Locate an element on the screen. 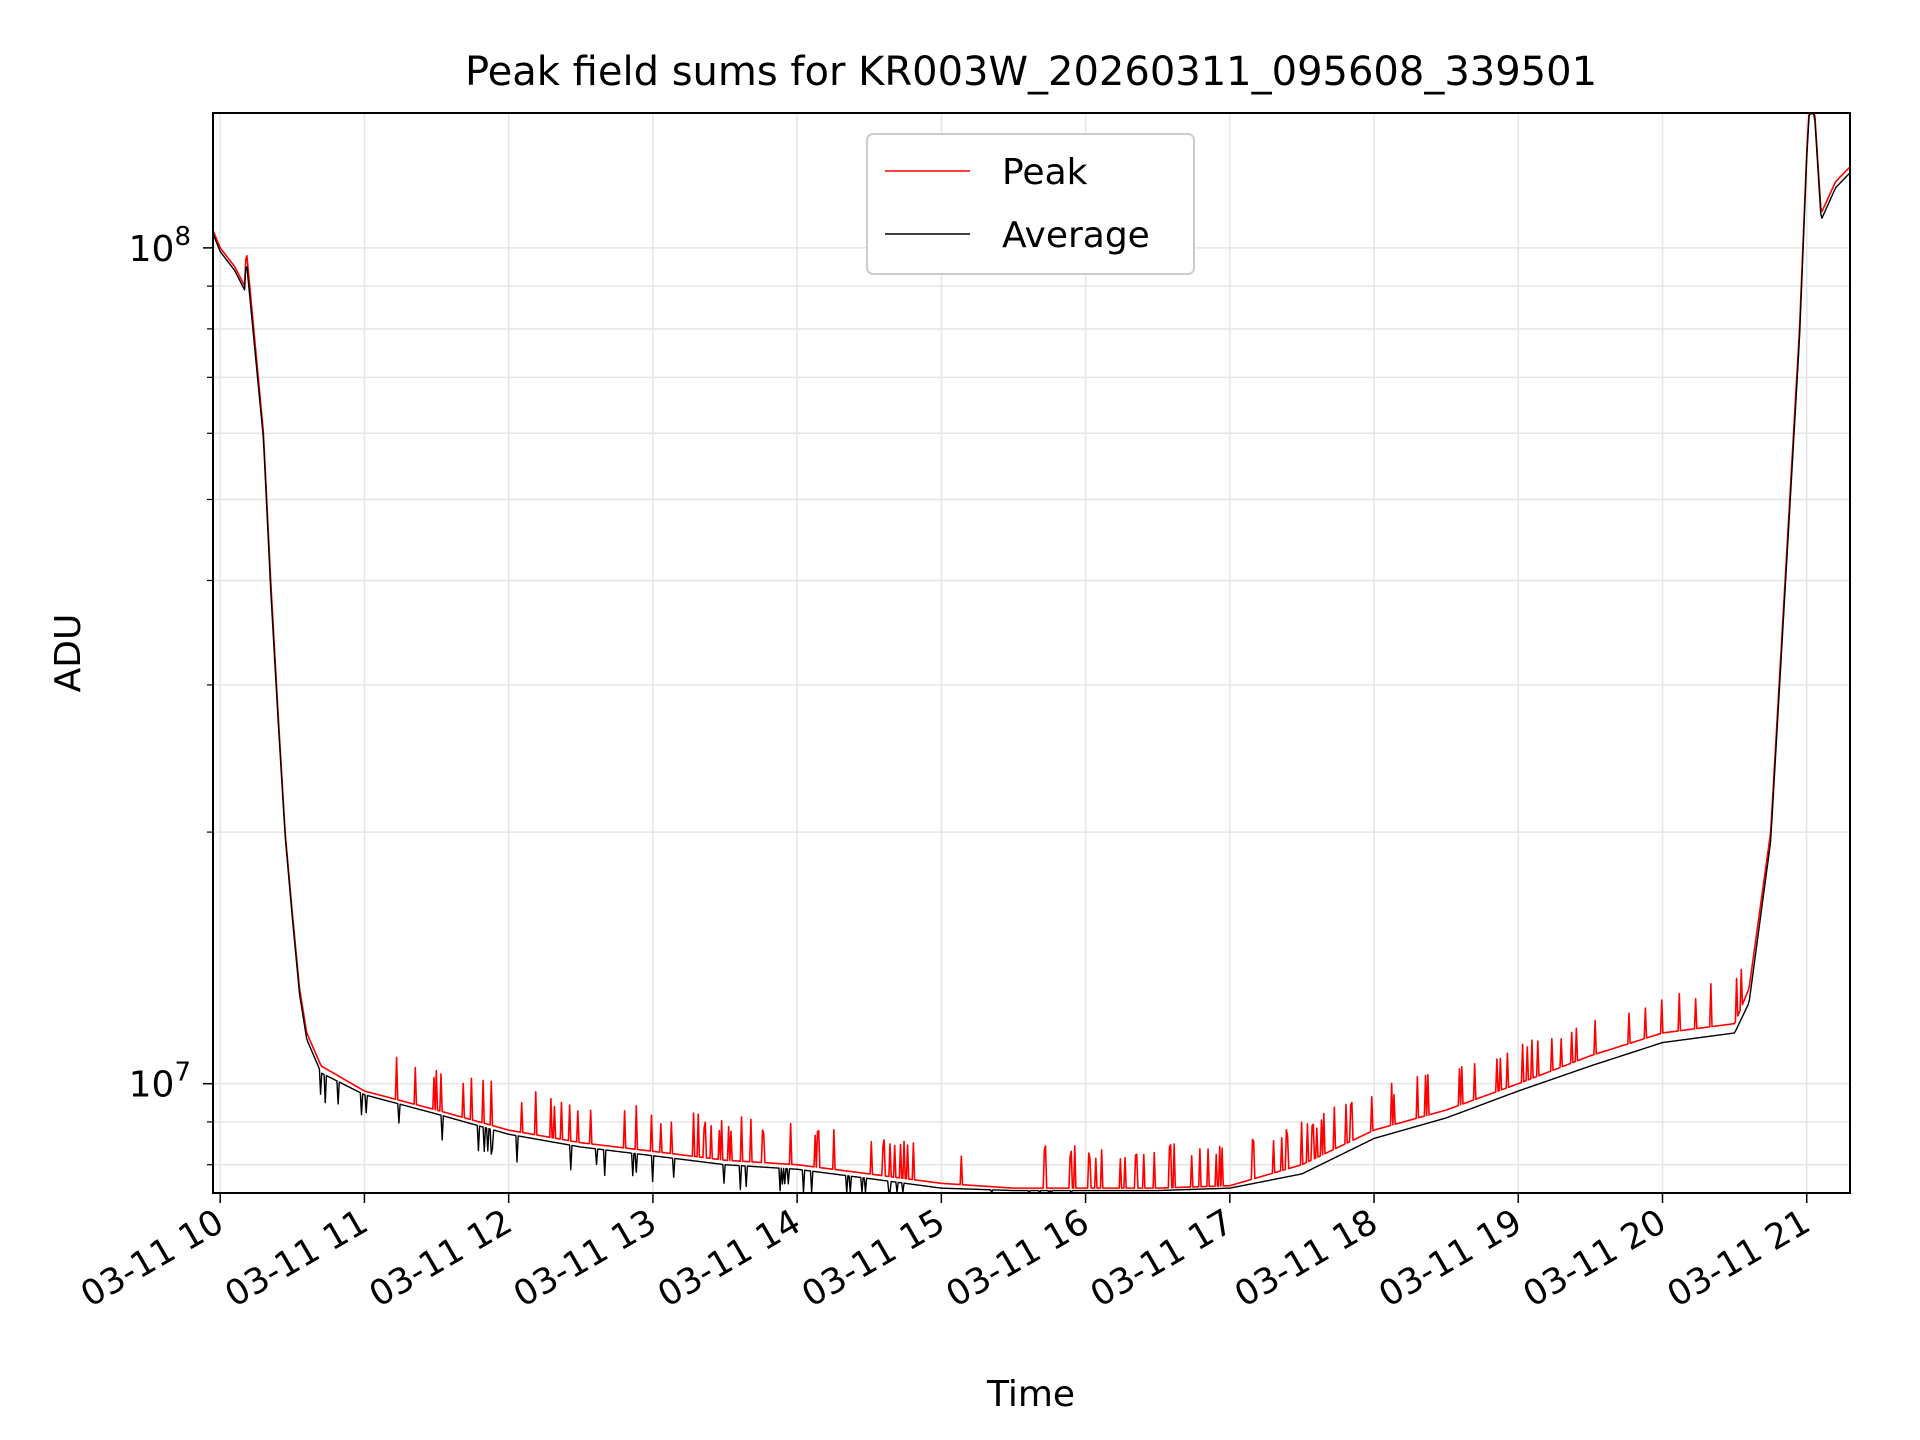  legend-box is located at coordinates (1030, 204).